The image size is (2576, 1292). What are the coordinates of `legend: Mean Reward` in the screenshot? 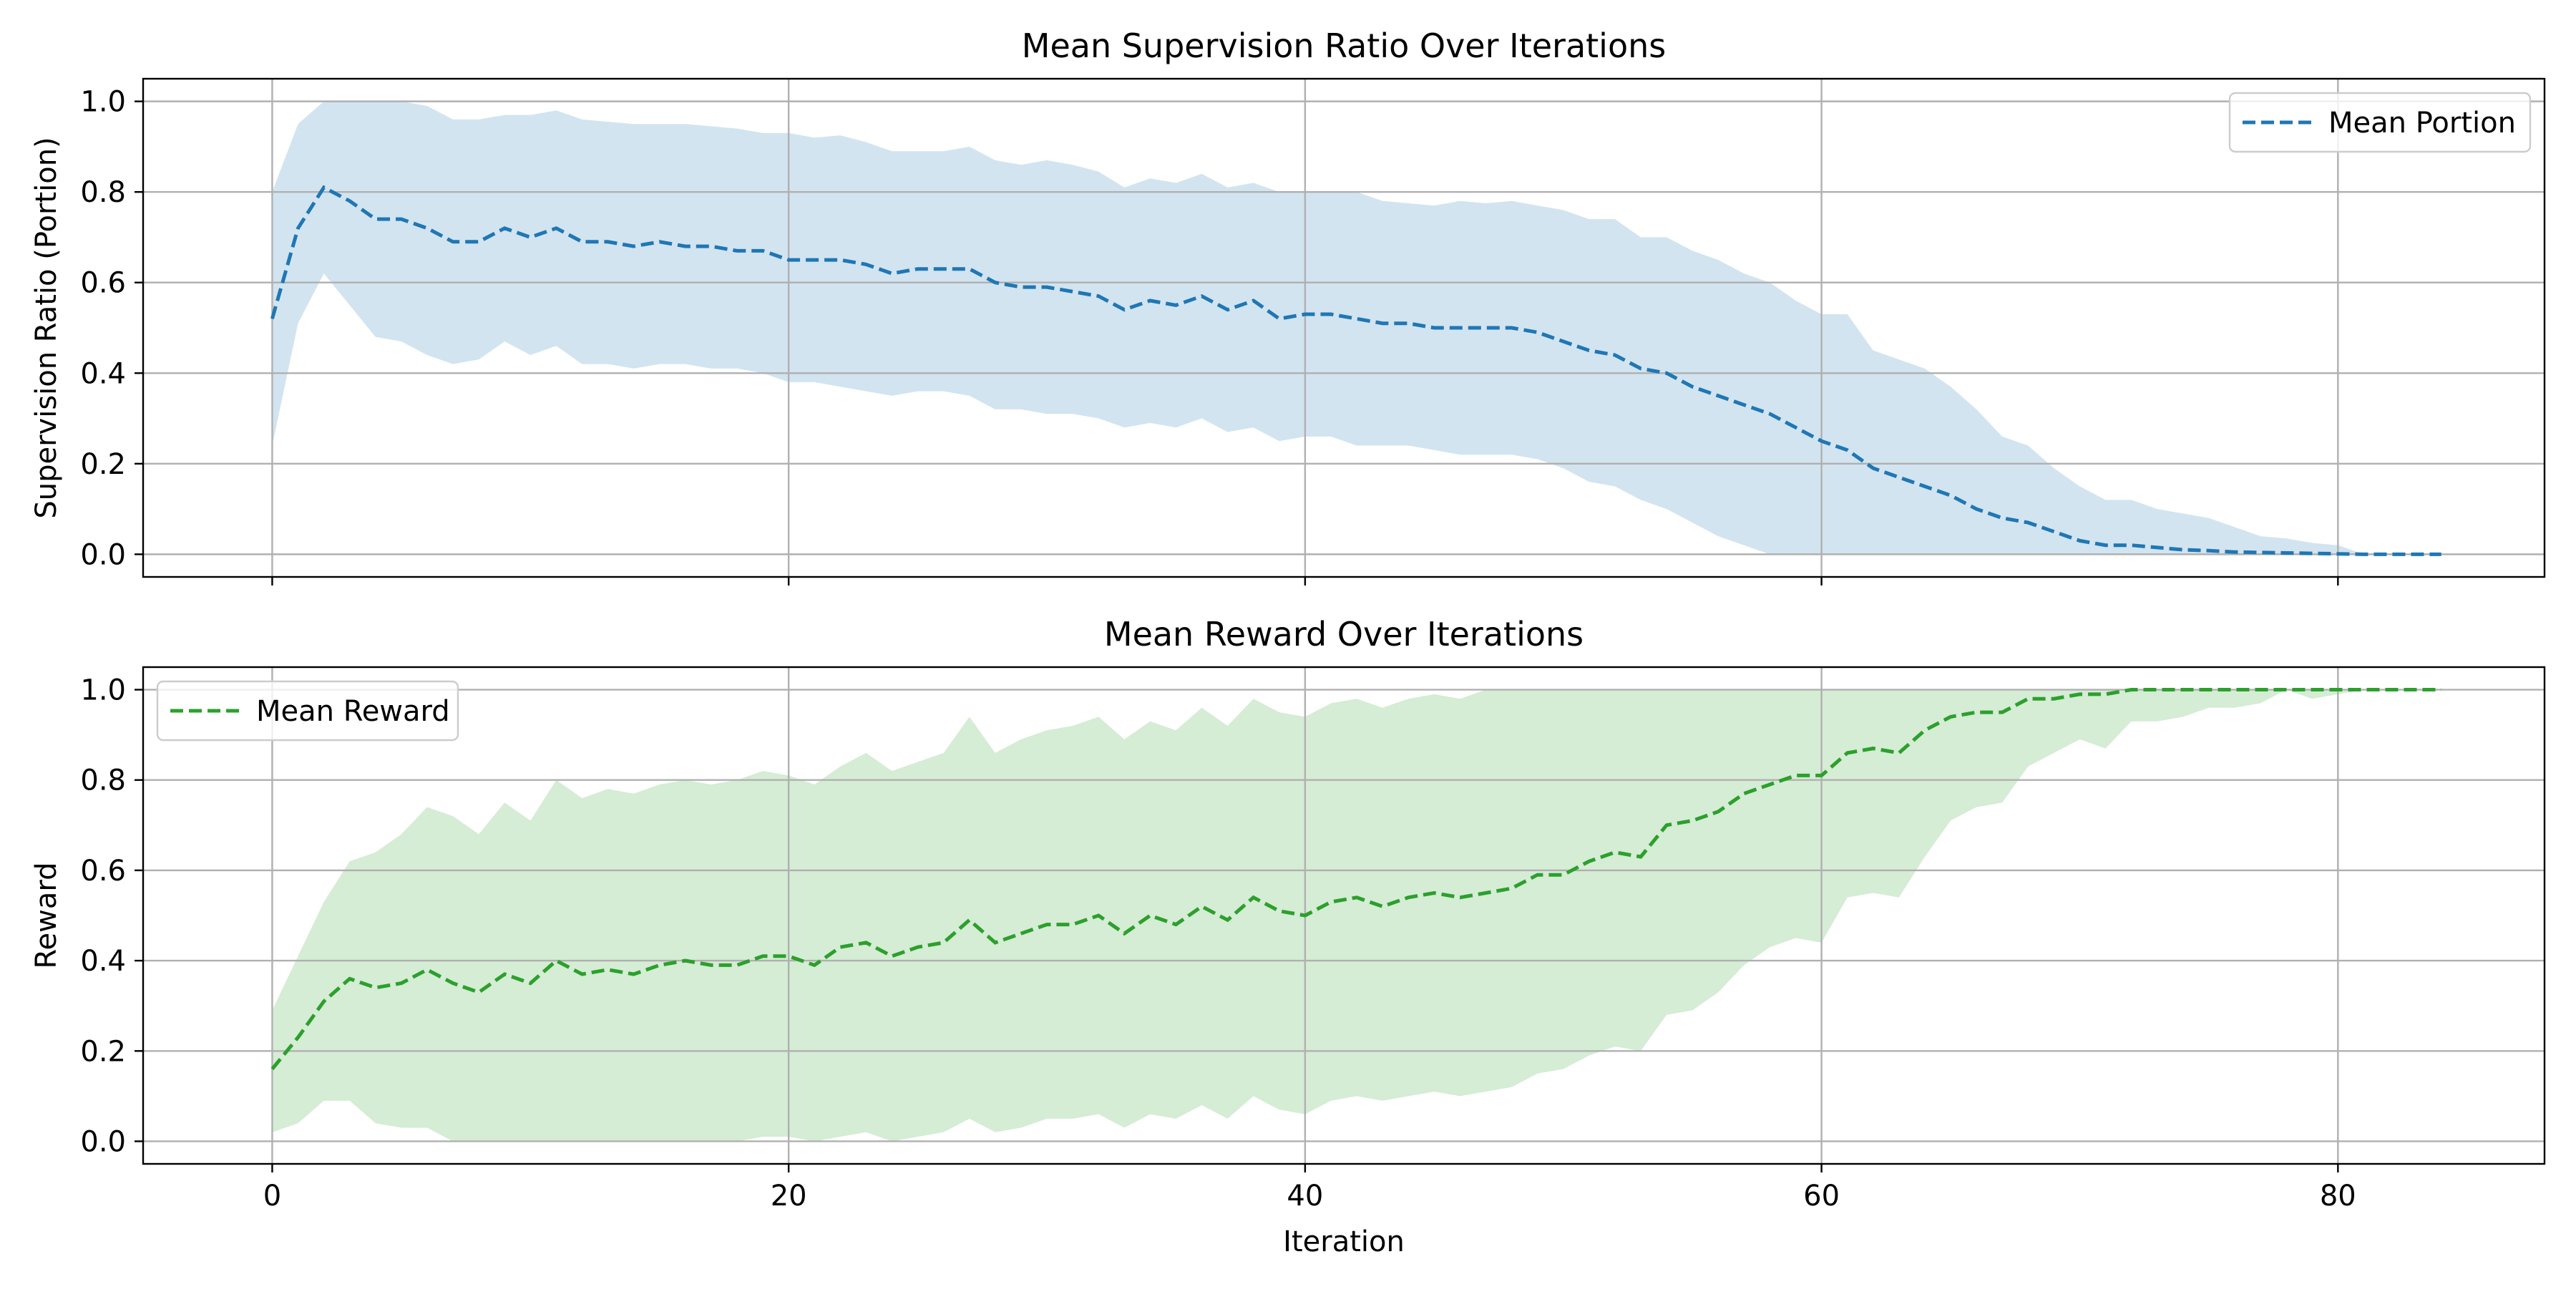 It's located at (307, 710).